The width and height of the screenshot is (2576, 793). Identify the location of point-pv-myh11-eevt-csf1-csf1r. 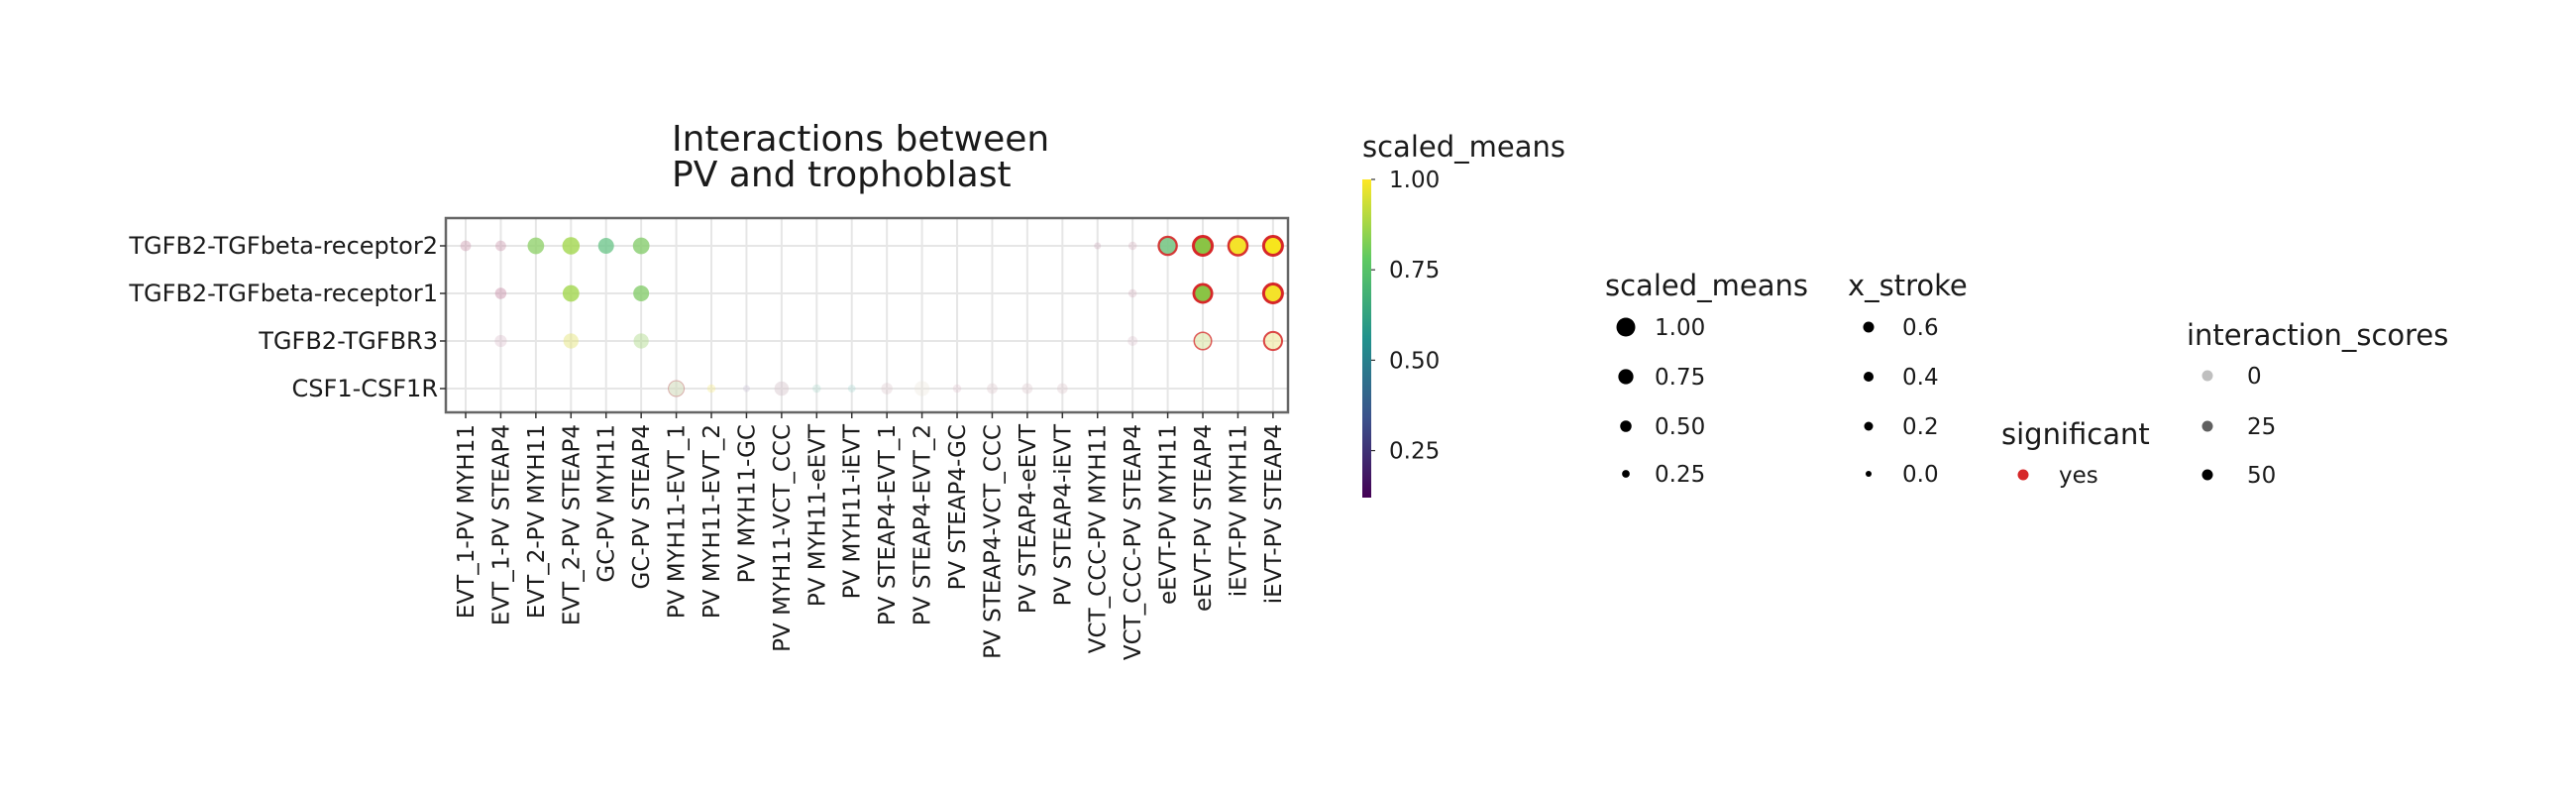
(816, 389).